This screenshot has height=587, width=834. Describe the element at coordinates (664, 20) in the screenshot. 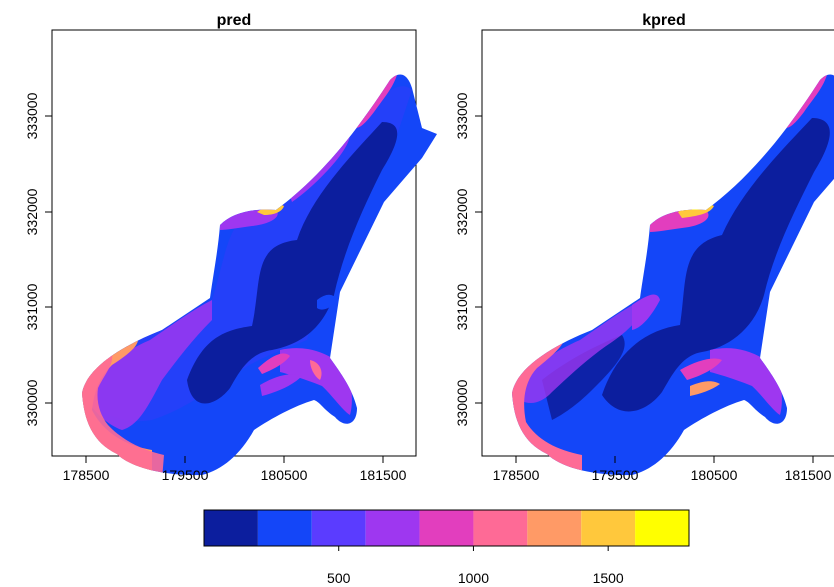

I see `panel-title: kpred` at that location.